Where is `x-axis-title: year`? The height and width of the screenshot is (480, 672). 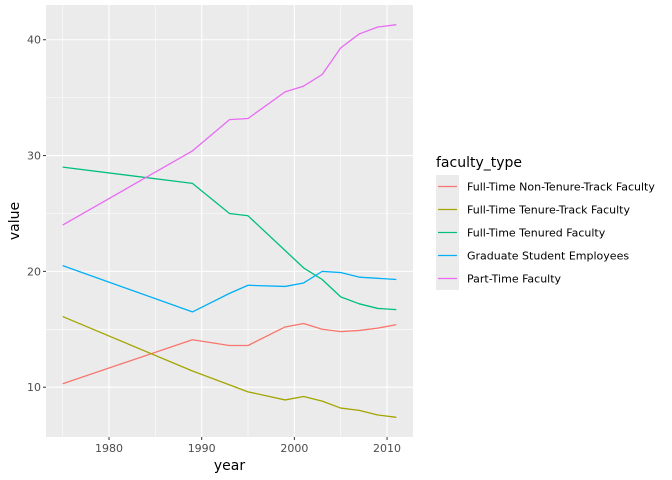
x-axis-title: year is located at coordinates (229, 466).